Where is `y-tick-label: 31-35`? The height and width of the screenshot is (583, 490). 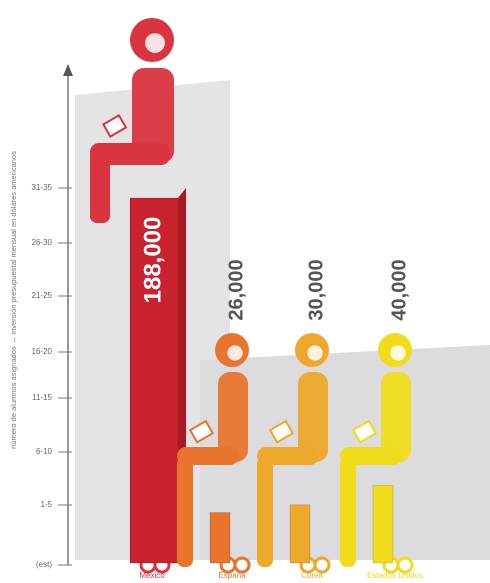
y-tick-label: 31-35 is located at coordinates (42, 187).